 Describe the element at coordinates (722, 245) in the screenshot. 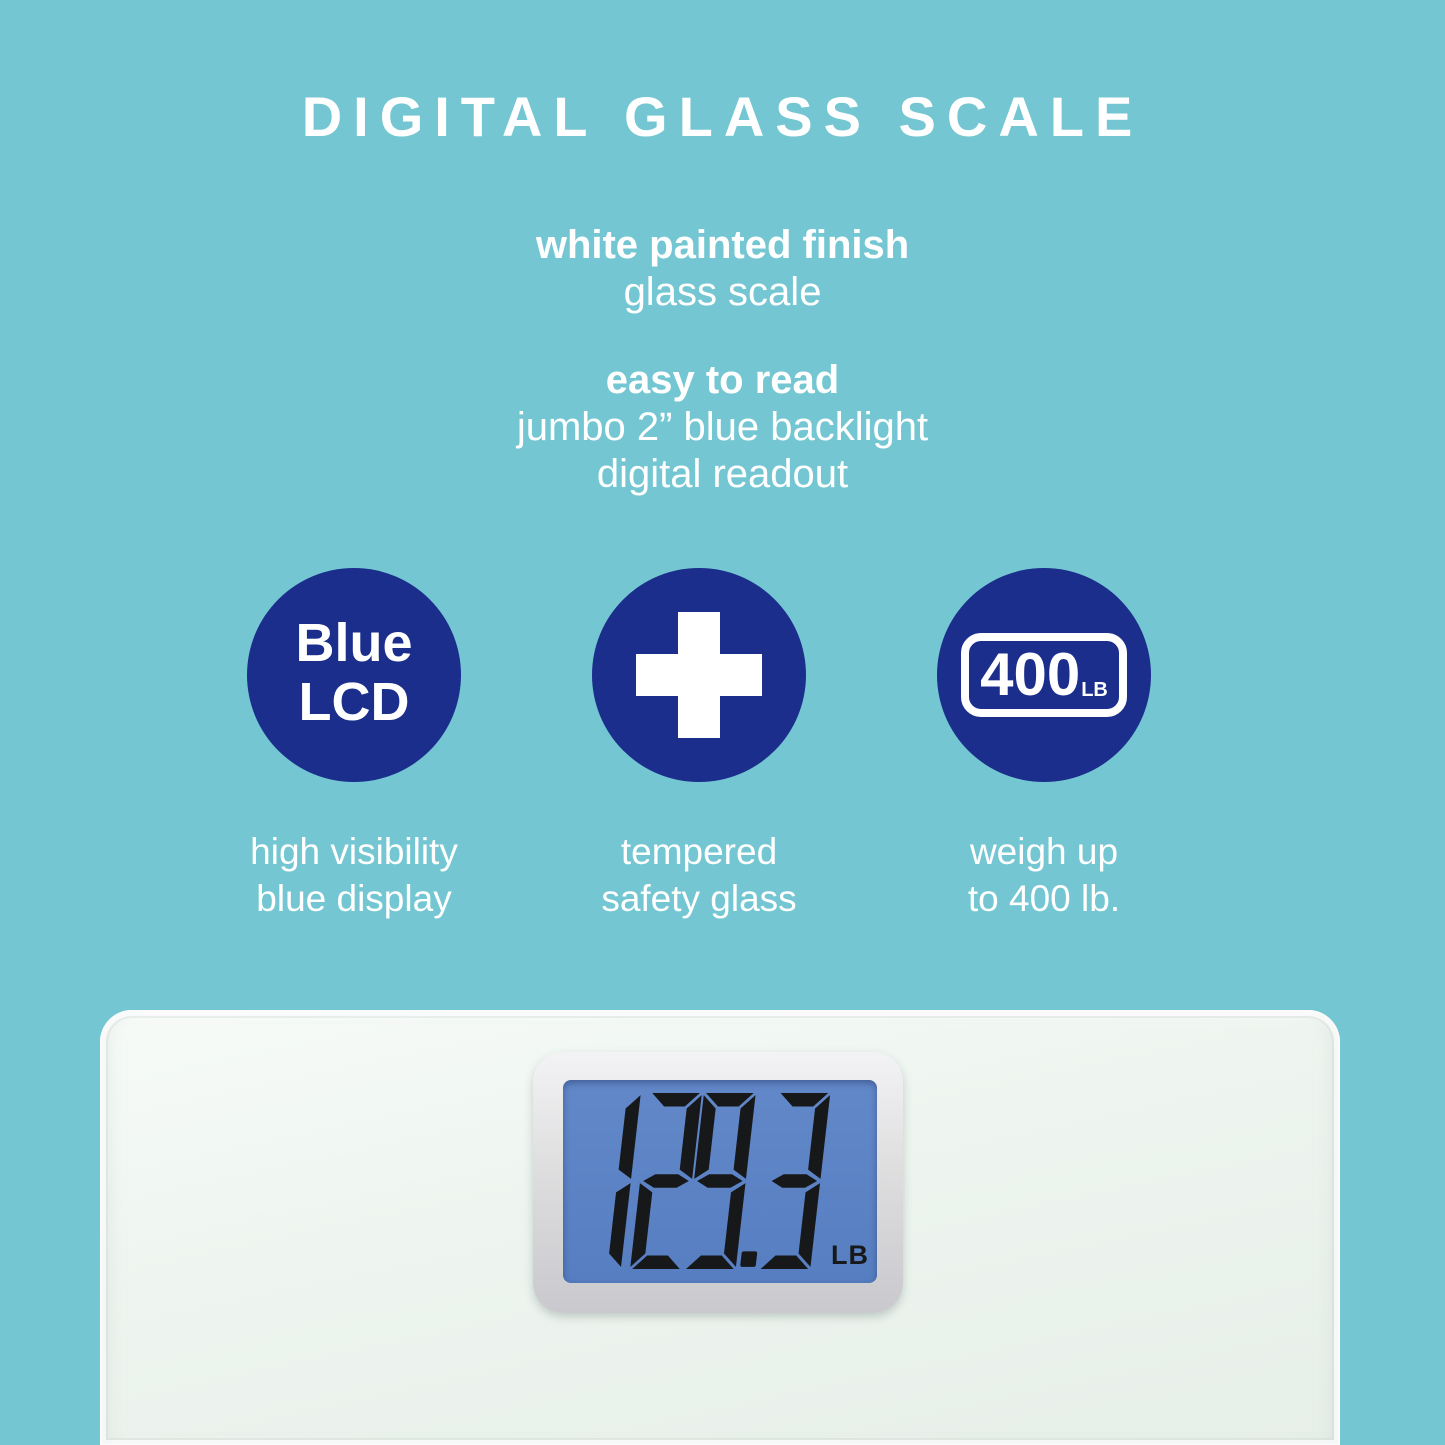

I see `intro-heading: white painted finish` at that location.